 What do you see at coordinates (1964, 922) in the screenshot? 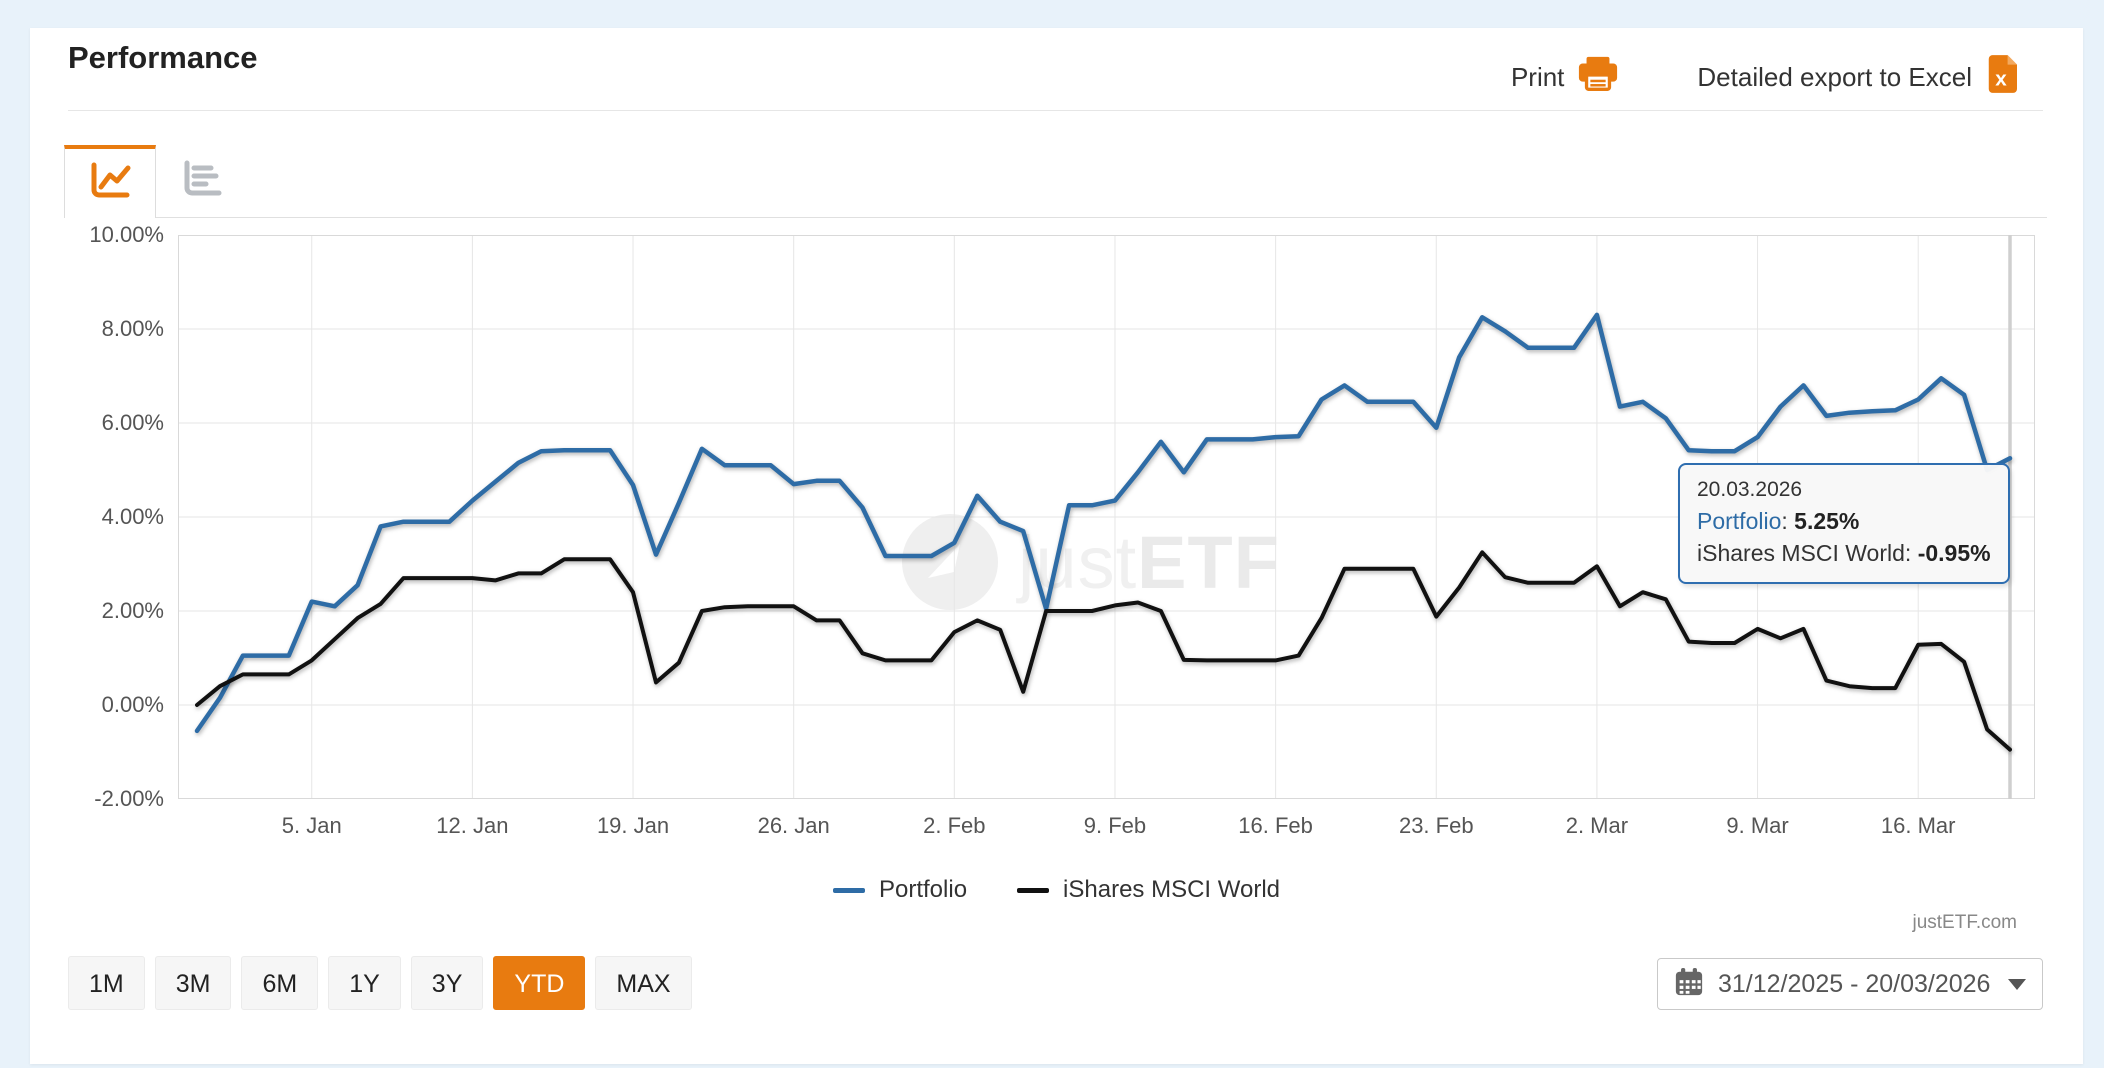
I see `justetf-com-credit: justETF.com` at bounding box center [1964, 922].